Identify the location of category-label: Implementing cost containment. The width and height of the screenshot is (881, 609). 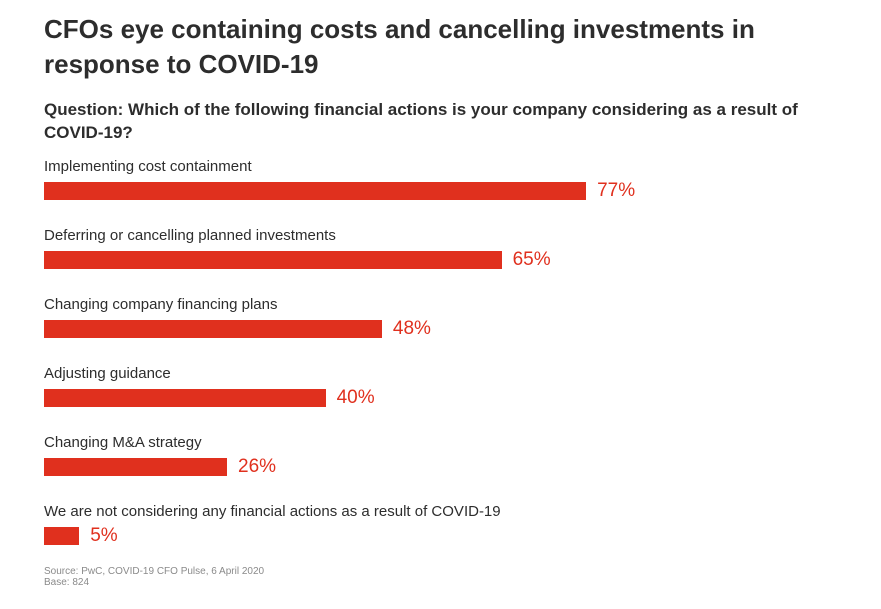
(148, 166).